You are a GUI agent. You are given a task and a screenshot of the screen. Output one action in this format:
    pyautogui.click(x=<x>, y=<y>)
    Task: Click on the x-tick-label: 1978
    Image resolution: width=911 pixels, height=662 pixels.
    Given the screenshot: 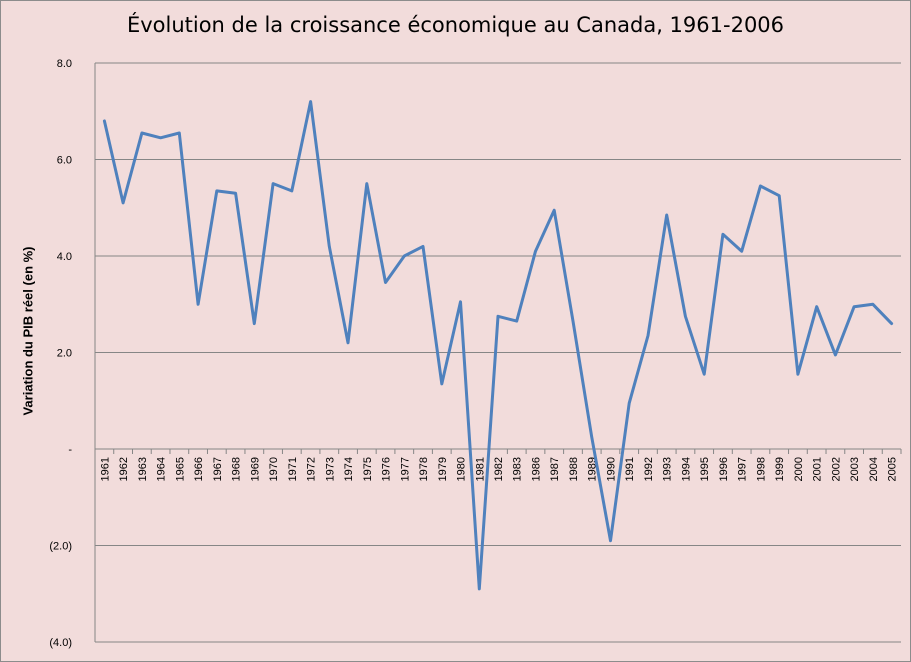 What is the action you would take?
    pyautogui.click(x=424, y=469)
    